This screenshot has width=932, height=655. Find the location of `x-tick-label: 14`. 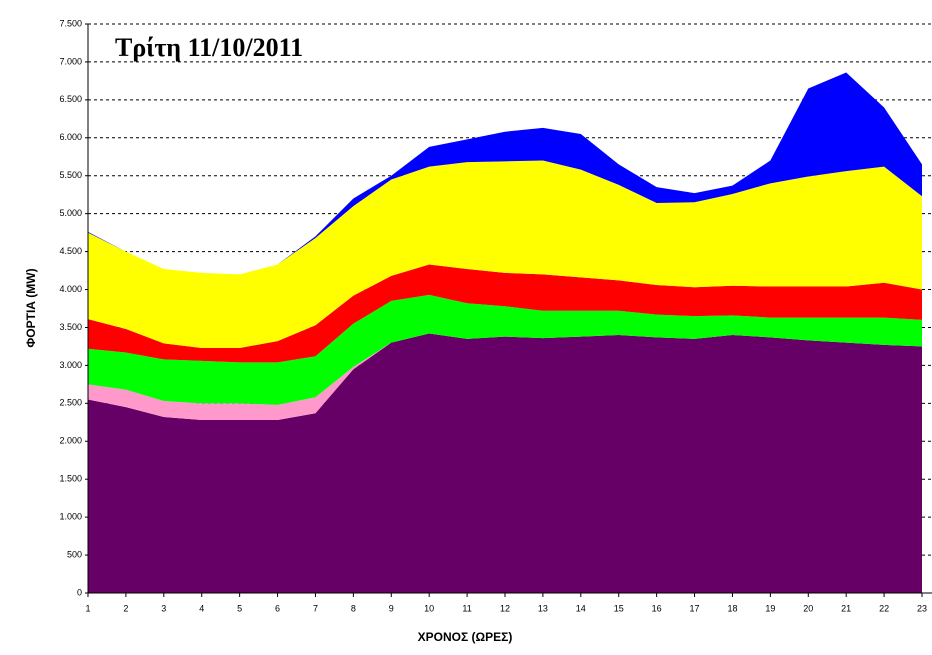

x-tick-label: 14 is located at coordinates (581, 608).